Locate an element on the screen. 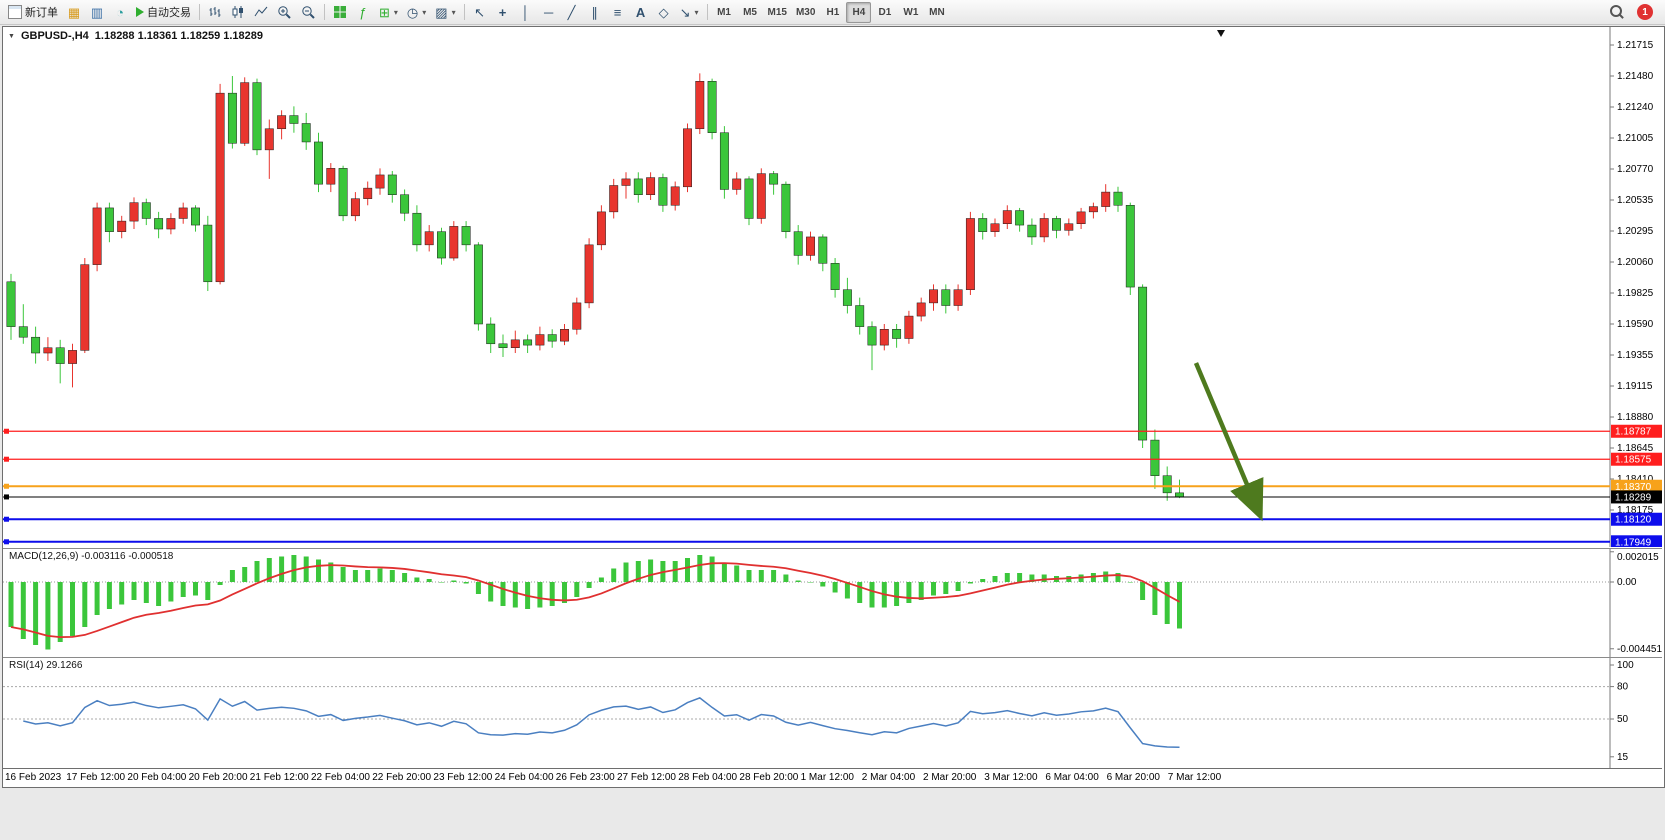  search-icon is located at coordinates (1617, 12).